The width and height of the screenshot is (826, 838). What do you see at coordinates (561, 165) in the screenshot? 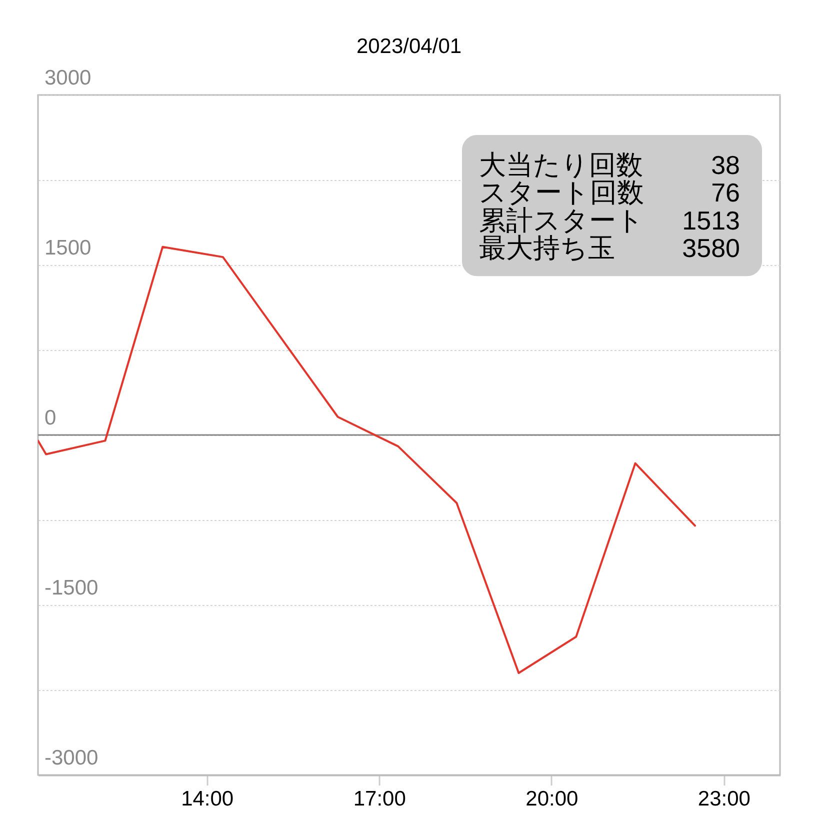
I see `annotation: 大当たり回数` at bounding box center [561, 165].